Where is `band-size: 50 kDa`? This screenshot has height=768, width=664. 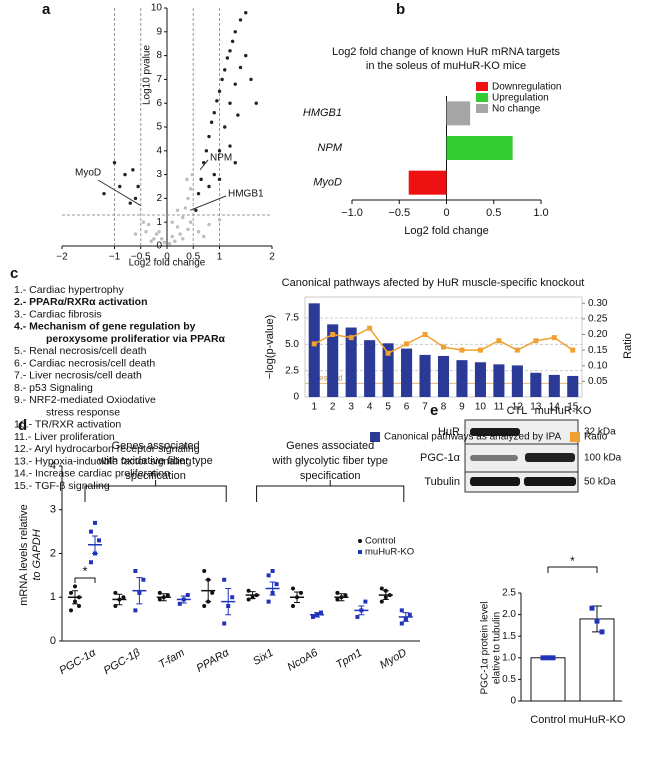
band-size: 50 kDa is located at coordinates (600, 482).